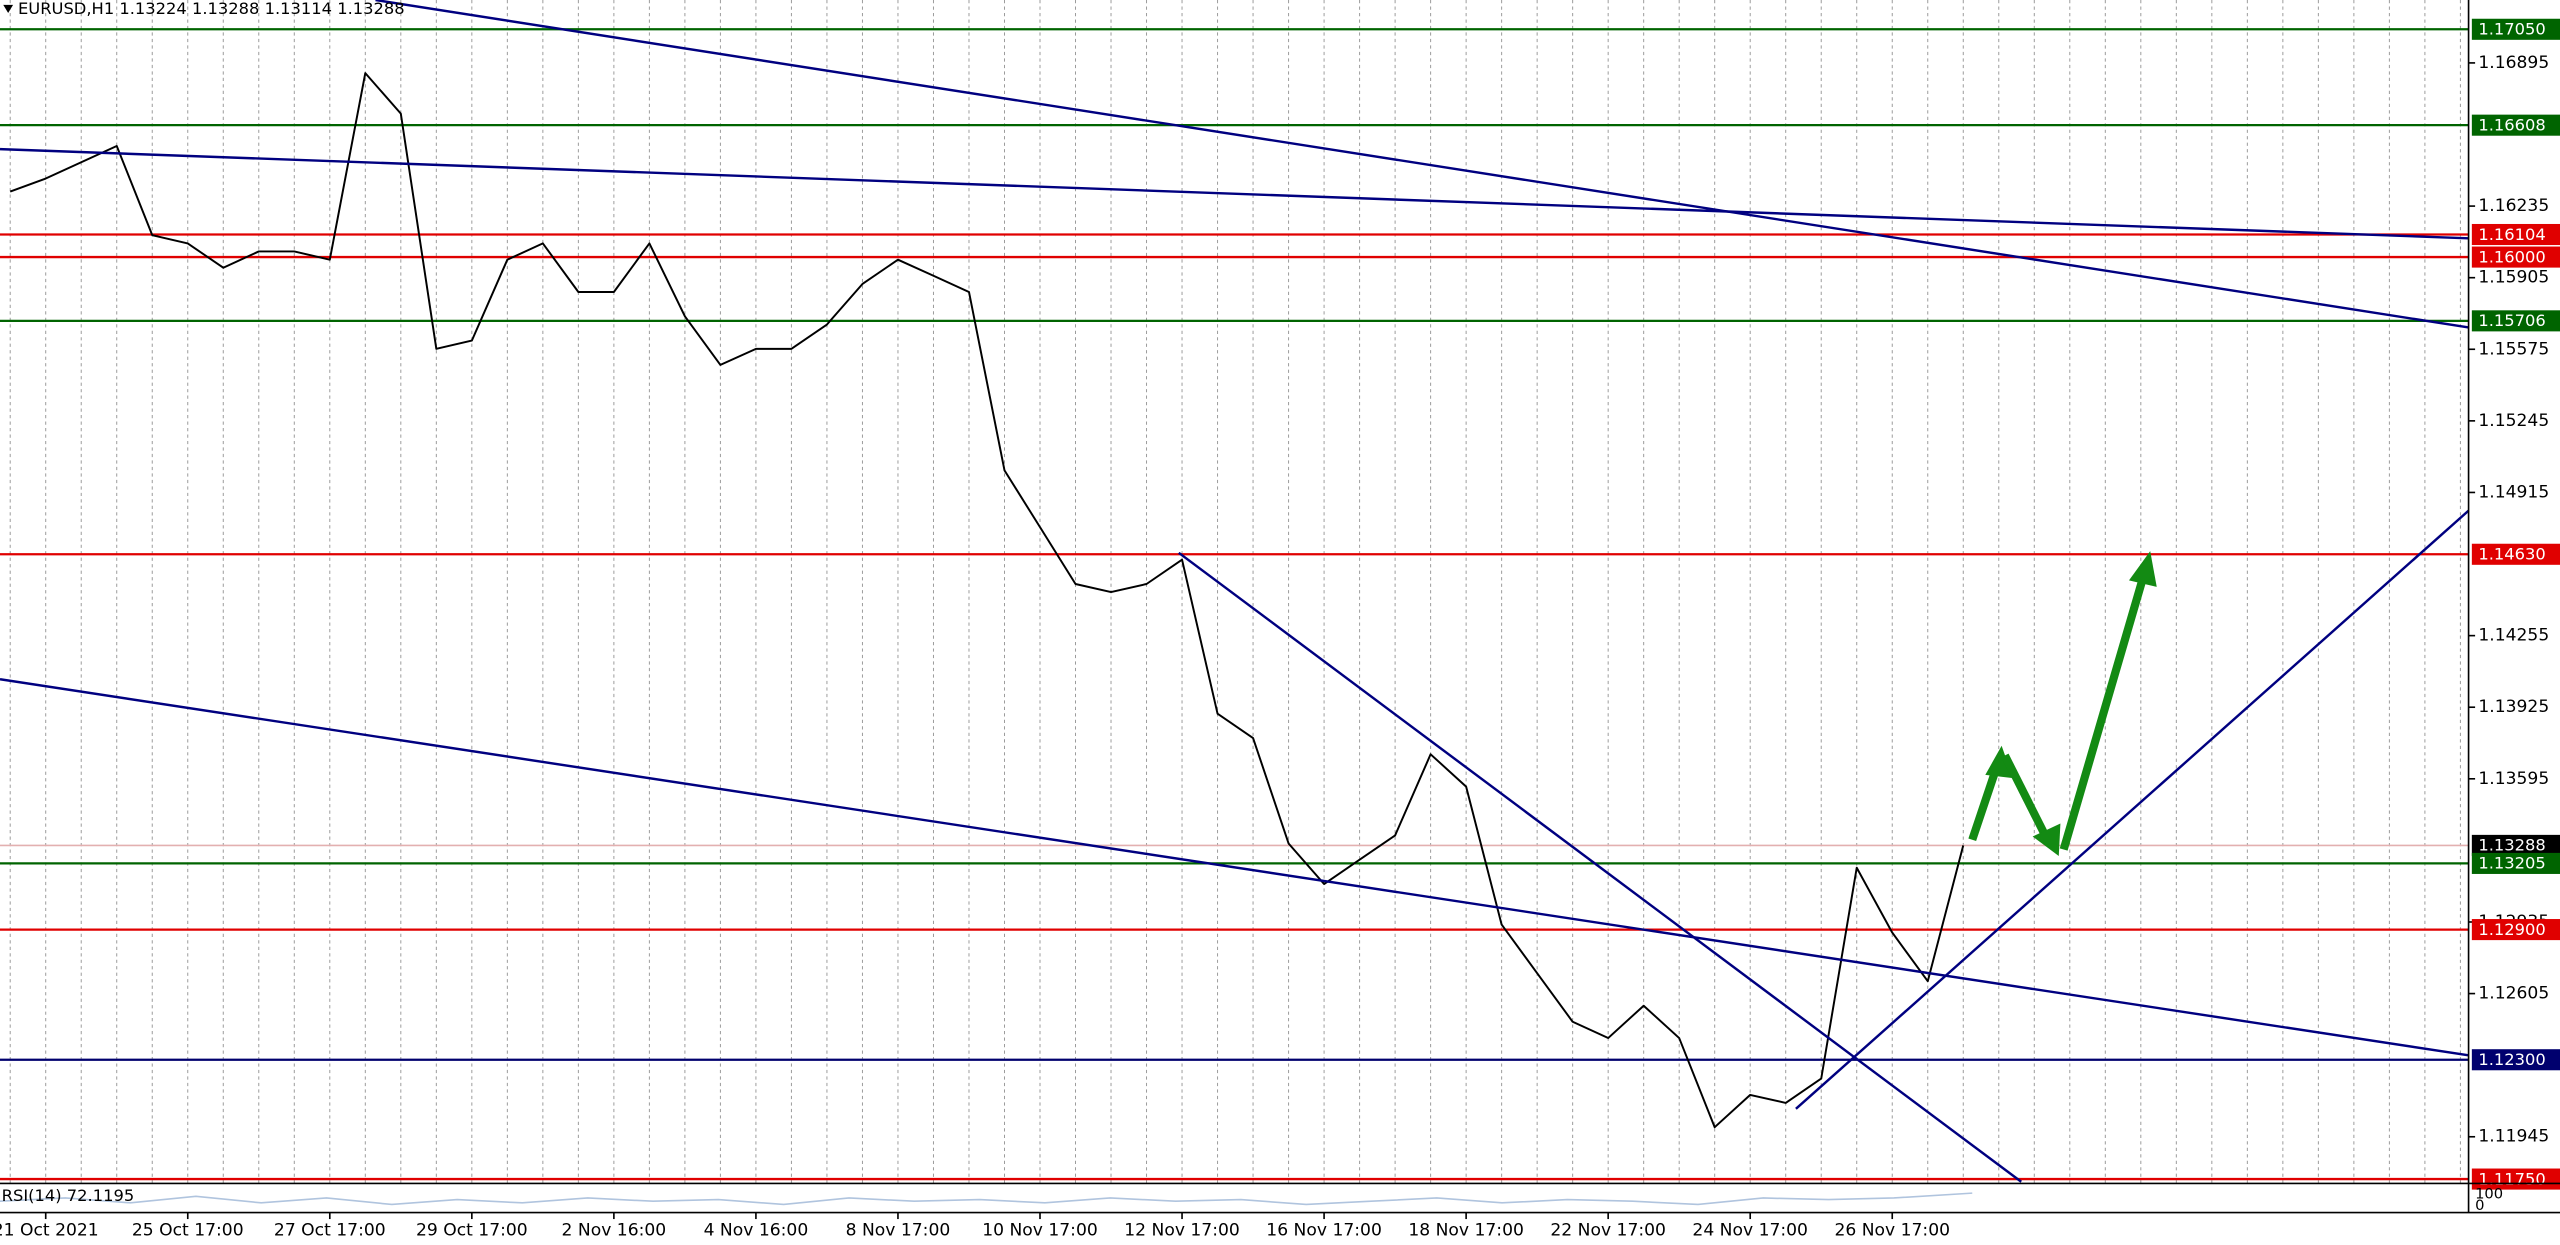 The height and width of the screenshot is (1245, 2560). What do you see at coordinates (2513, 492) in the screenshot?
I see `y-tick-label: 1.14915` at bounding box center [2513, 492].